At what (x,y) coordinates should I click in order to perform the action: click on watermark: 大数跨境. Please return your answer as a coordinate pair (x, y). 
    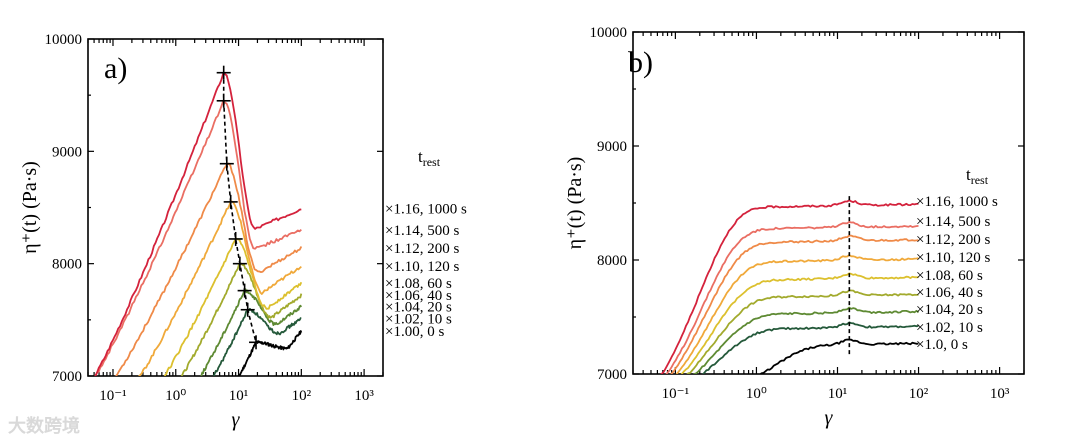
    Looking at the image, I should click on (44, 426).